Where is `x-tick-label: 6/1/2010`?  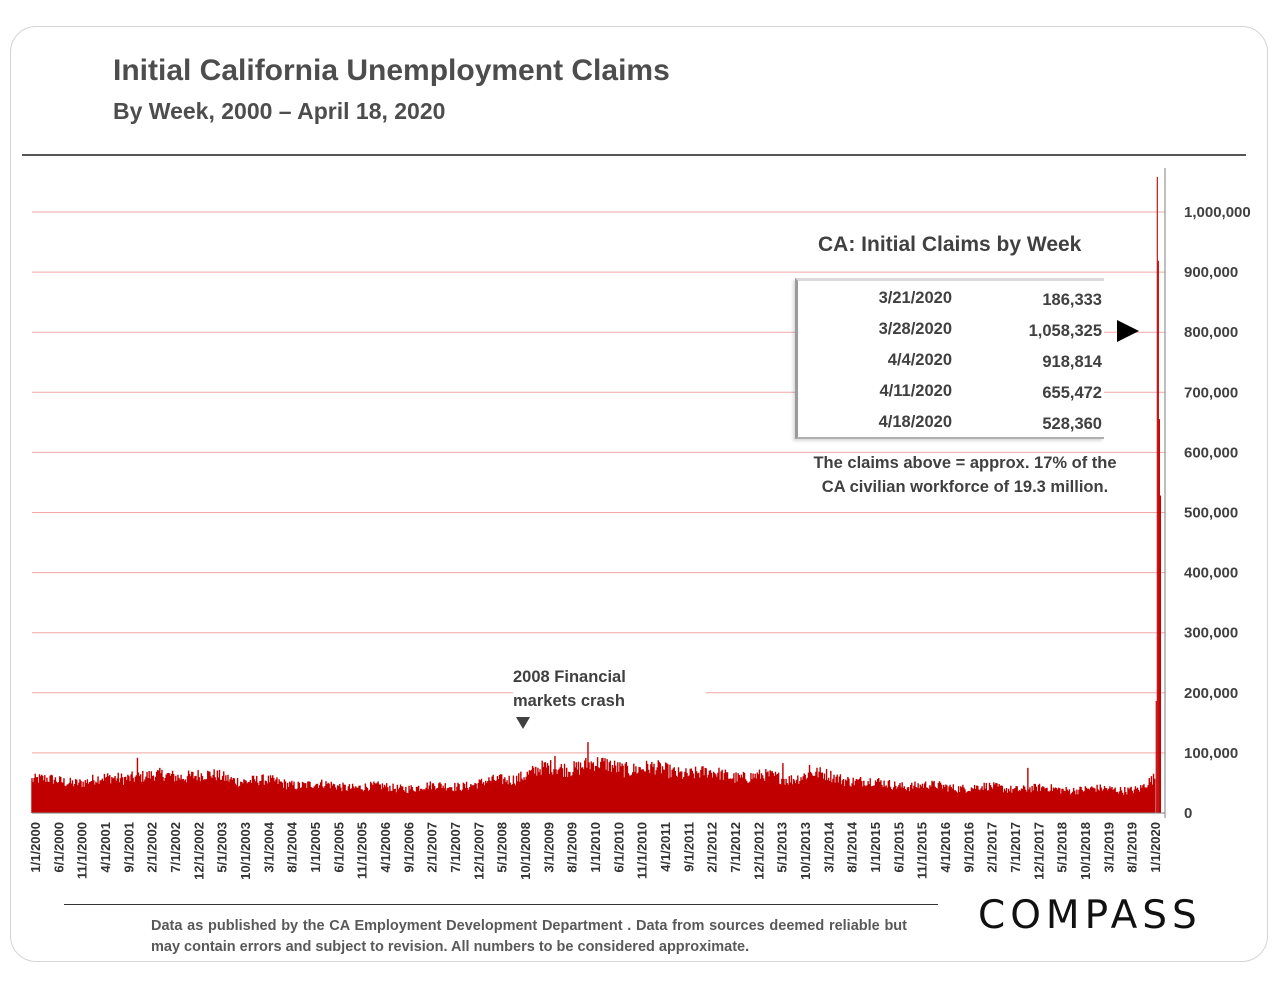 x-tick-label: 6/1/2010 is located at coordinates (618, 847).